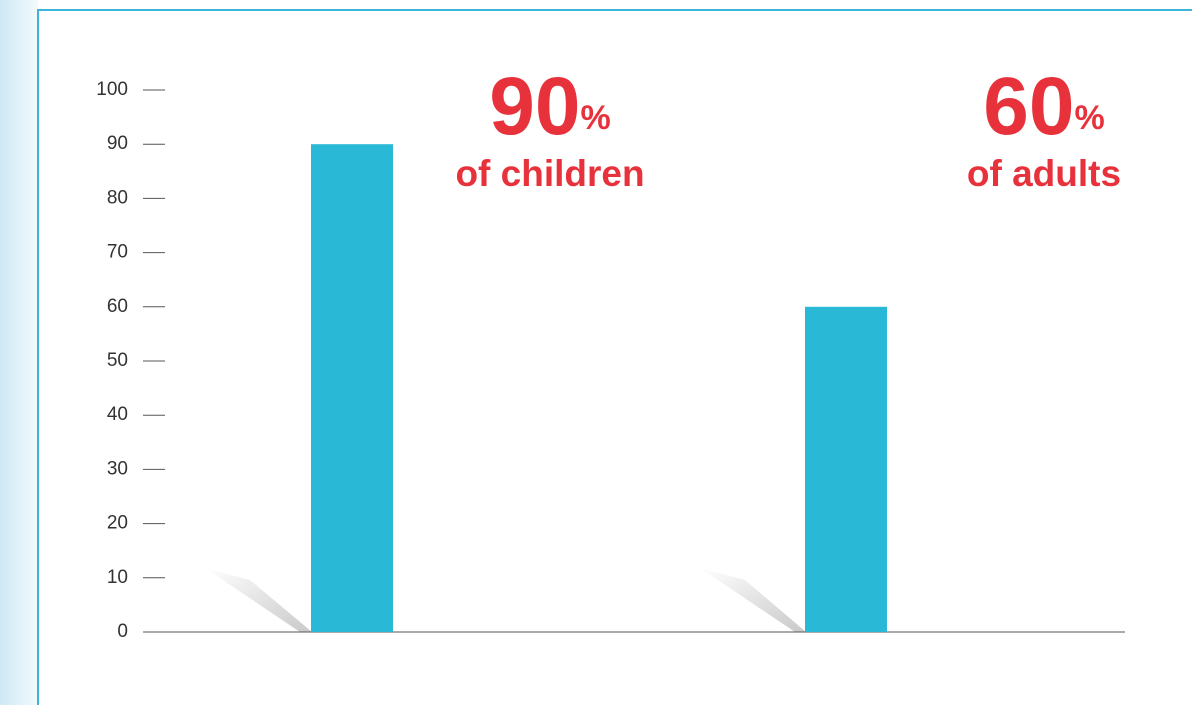 This screenshot has height=705, width=1192. What do you see at coordinates (117, 306) in the screenshot?
I see `y-tick-label: 60` at bounding box center [117, 306].